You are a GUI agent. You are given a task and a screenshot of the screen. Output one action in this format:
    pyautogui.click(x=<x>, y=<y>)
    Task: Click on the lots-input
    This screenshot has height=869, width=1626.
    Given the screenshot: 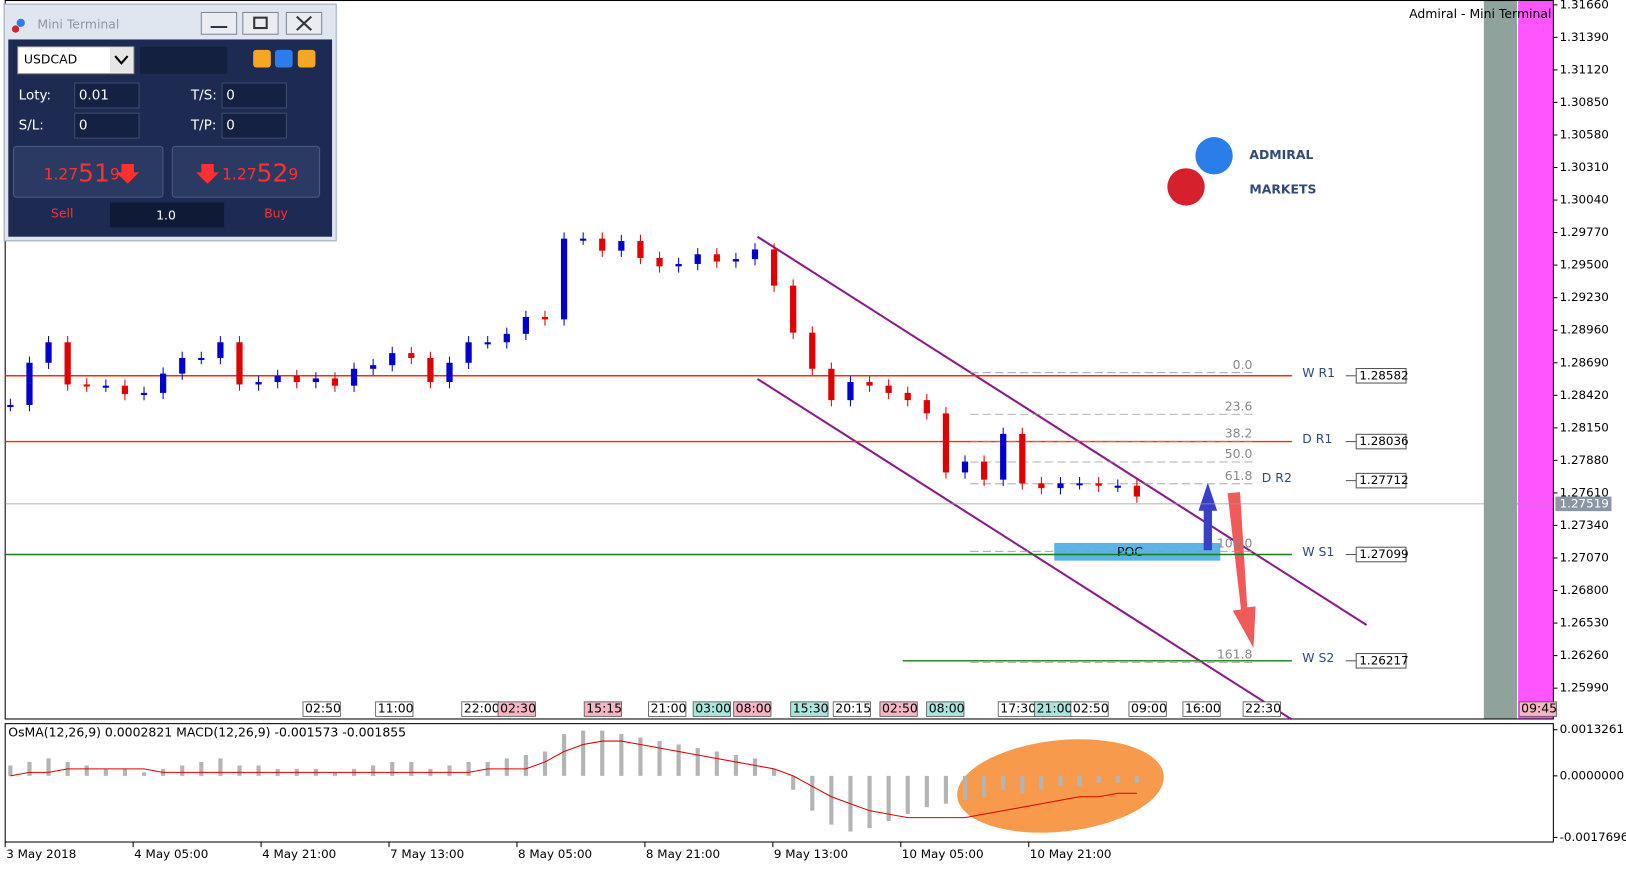 What is the action you would take?
    pyautogui.click(x=107, y=95)
    